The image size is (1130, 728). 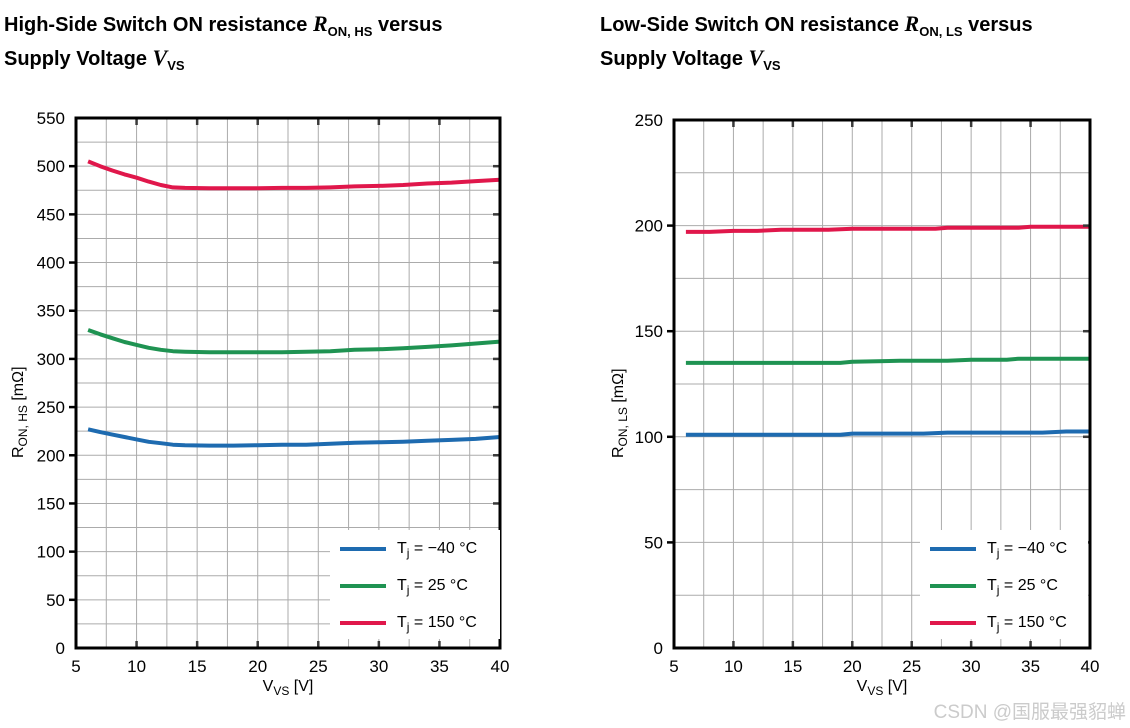 I want to click on svg-text: 550, so click(x=51, y=118).